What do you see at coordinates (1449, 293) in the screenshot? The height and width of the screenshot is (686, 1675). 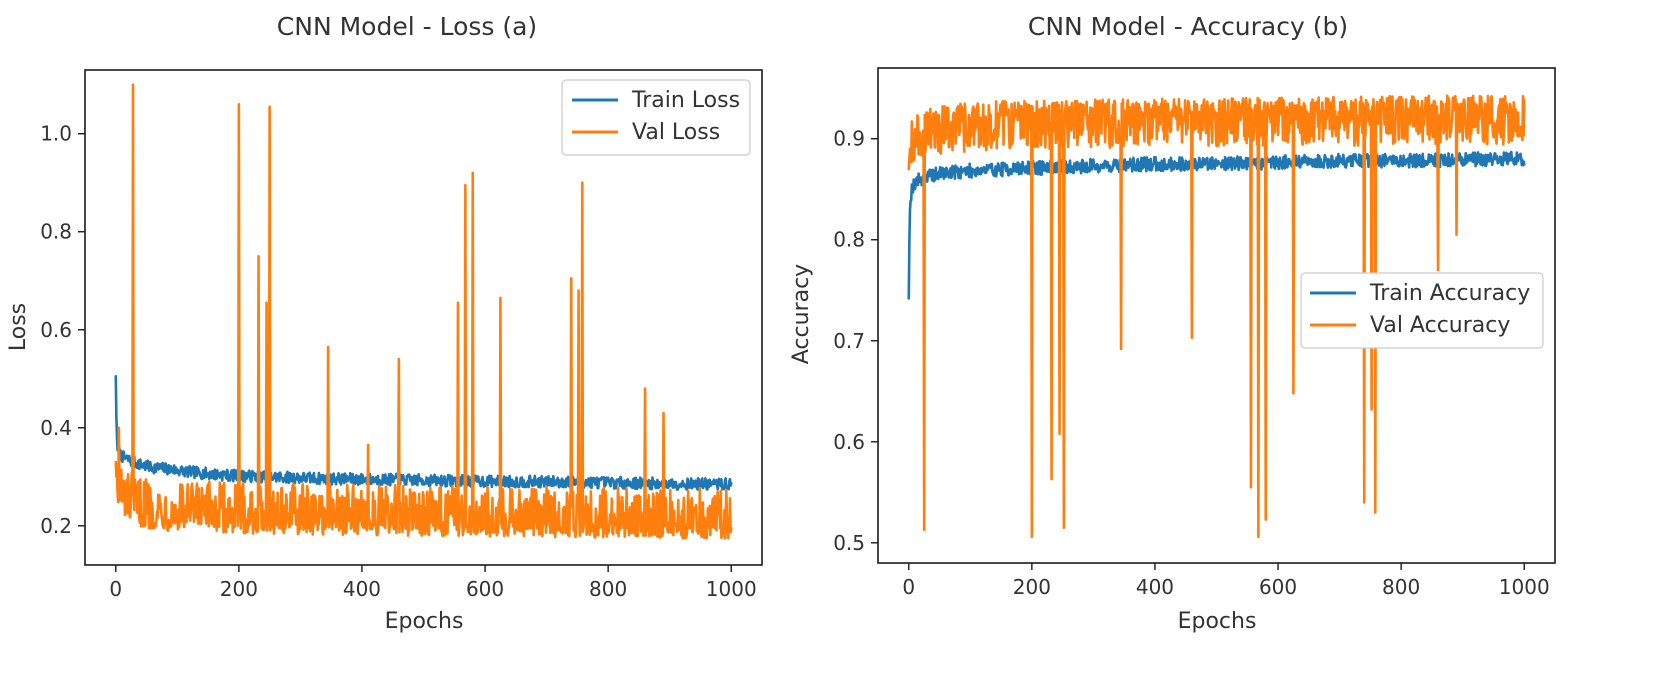 I see `legend-train-accuracy-label: Train Accuracy` at bounding box center [1449, 293].